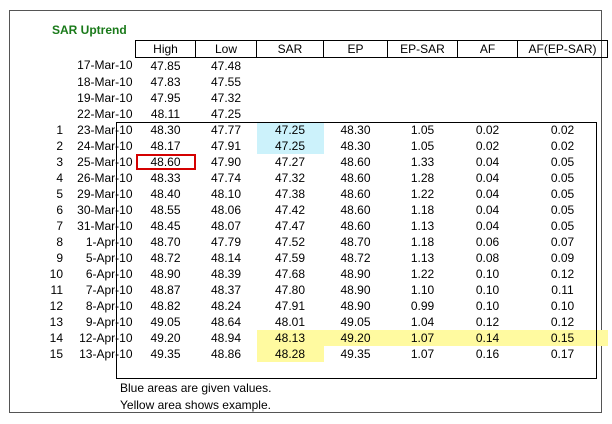 The image size is (612, 424). Describe the element at coordinates (226, 273) in the screenshot. I see `low-cell: 48.39` at that location.